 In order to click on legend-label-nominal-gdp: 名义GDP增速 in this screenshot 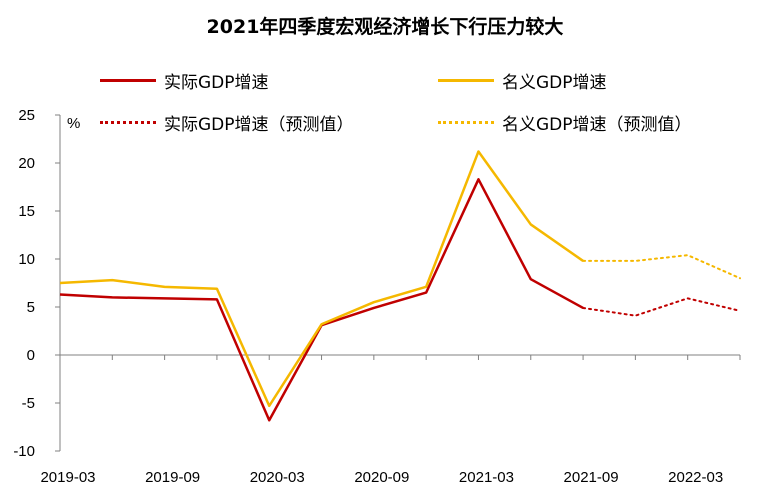, I will do `click(554, 82)`.